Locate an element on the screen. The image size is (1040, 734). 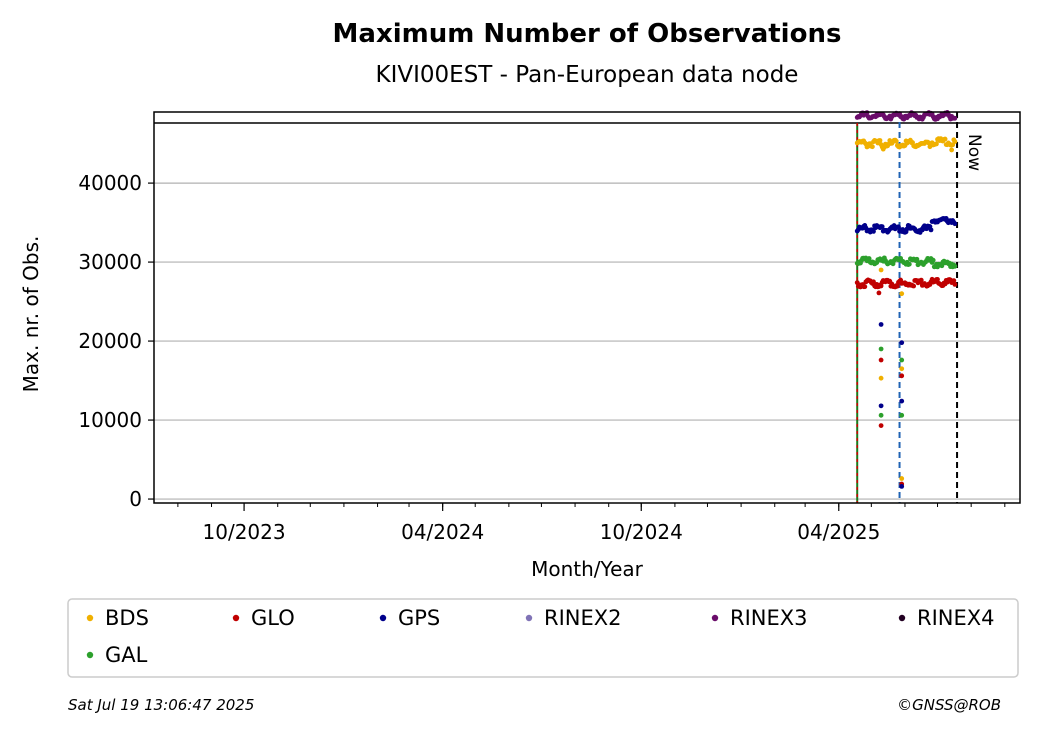
series-glo is located at coordinates (906, 381).